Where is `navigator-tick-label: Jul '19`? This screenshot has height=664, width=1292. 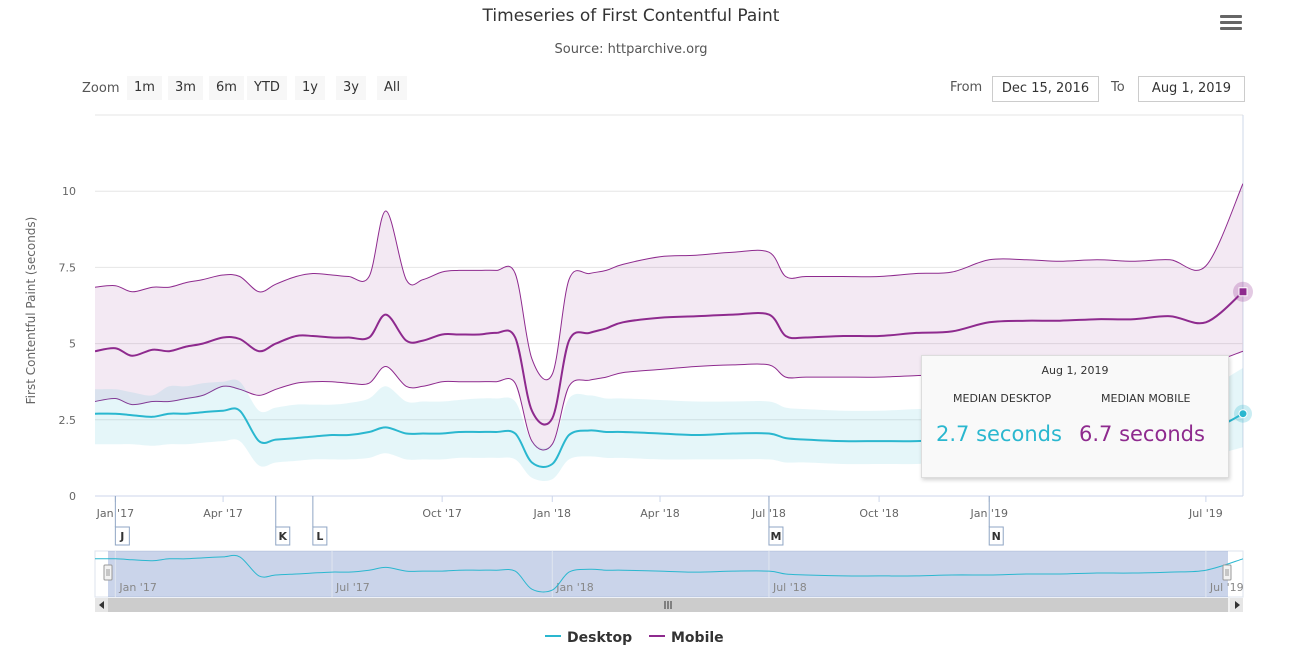
navigator-tick-label: Jul '19 is located at coordinates (1226, 587).